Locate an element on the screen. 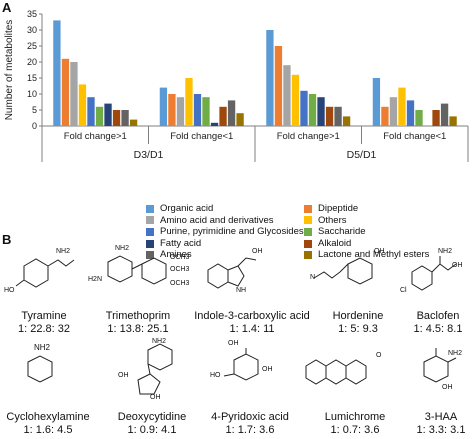  compound-ratio: 1: 0.7: 3.6 is located at coordinates (355, 430).